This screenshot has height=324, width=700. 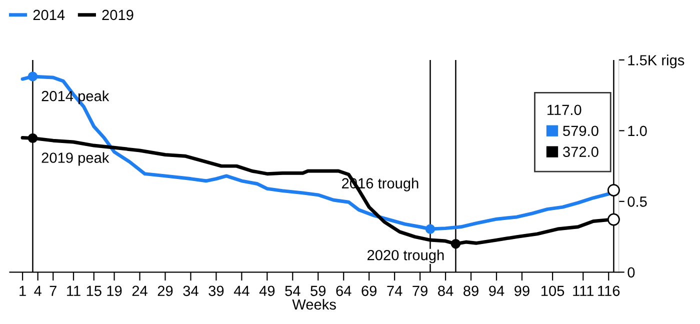 What do you see at coordinates (552, 291) in the screenshot?
I see `x-tick-label: 105` at bounding box center [552, 291].